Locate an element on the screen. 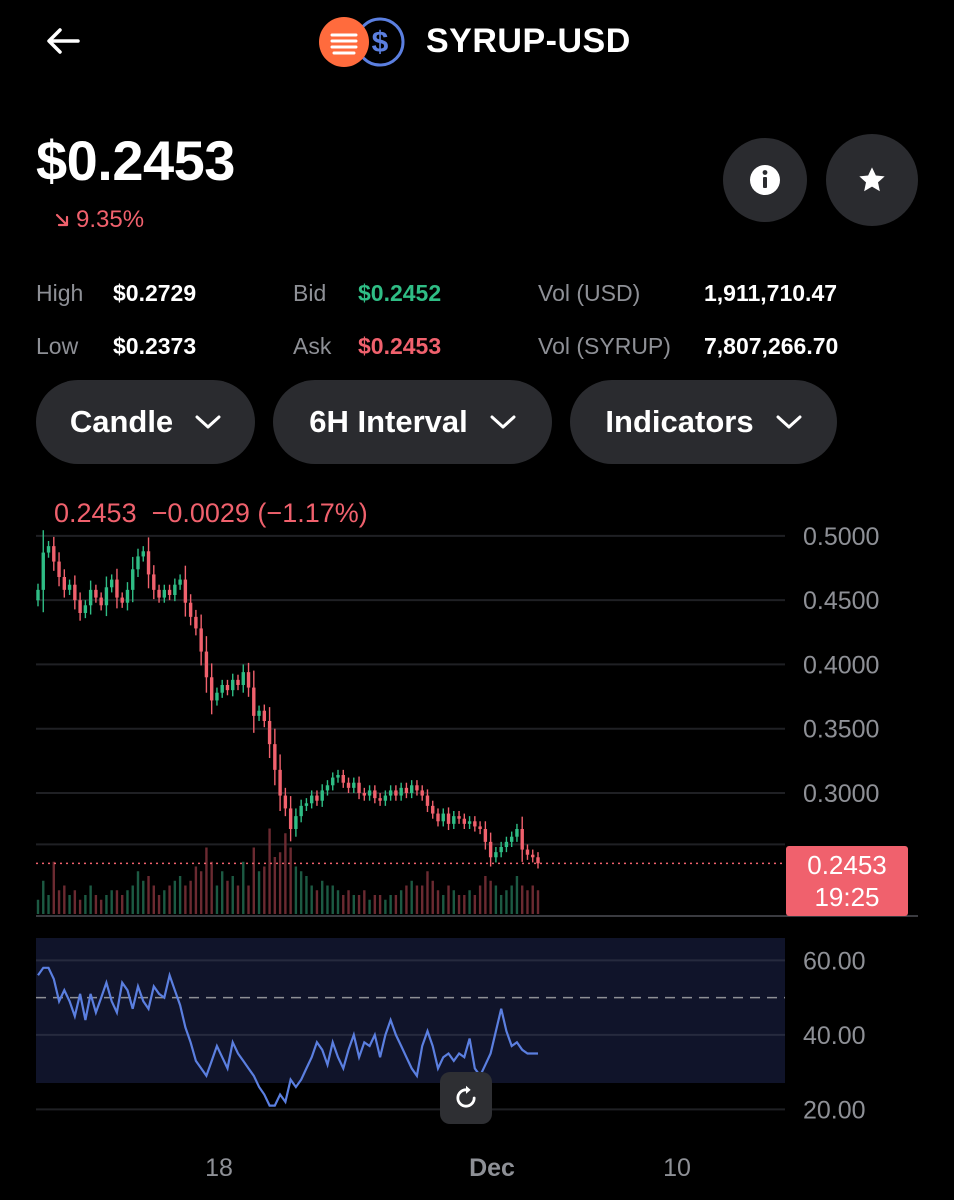 This screenshot has width=954, height=1200. price-axis-label: 0.3500 is located at coordinates (841, 730).